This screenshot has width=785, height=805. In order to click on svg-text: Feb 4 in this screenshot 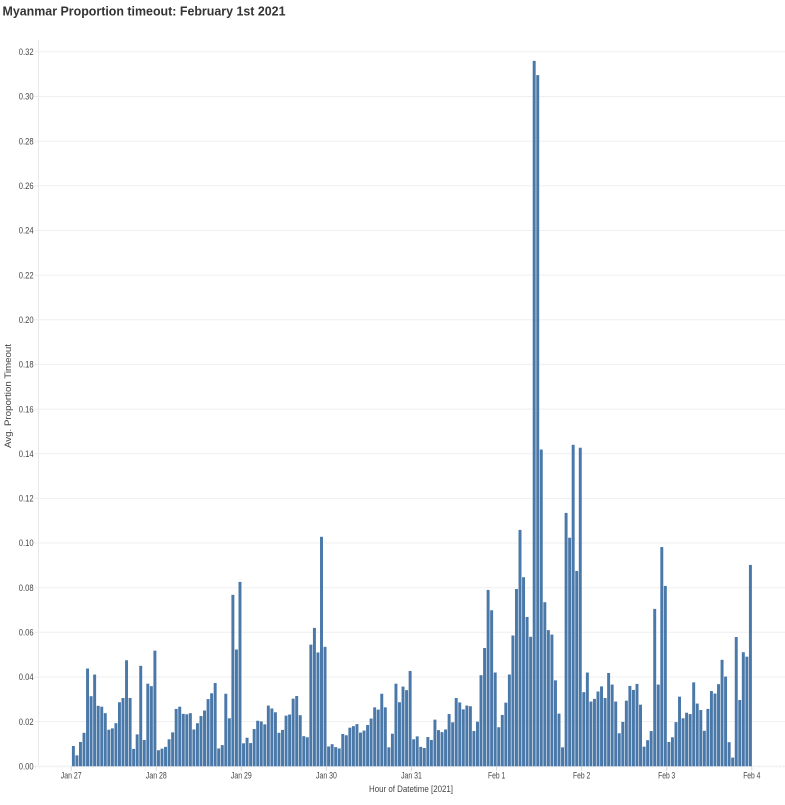, I will do `click(751, 774)`.